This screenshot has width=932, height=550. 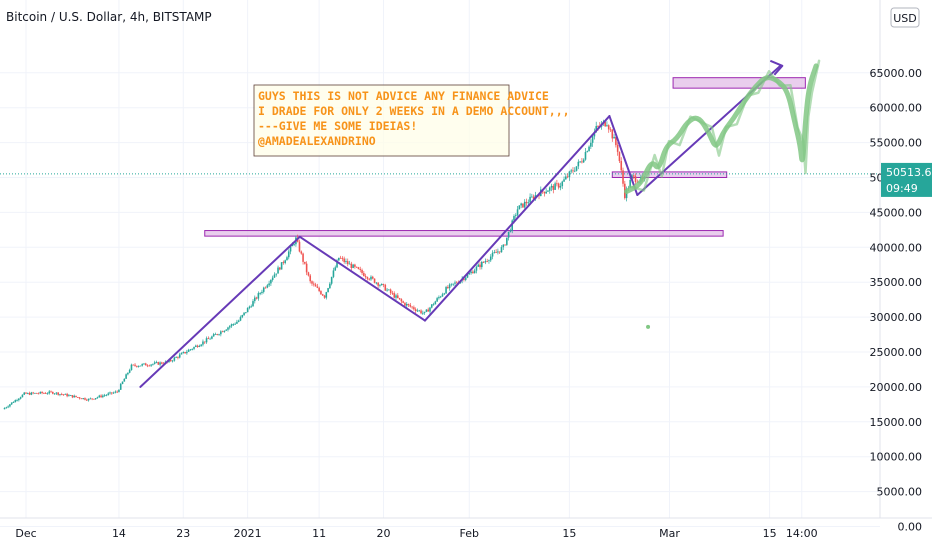 I want to click on projection-stroke, so click(x=721, y=128).